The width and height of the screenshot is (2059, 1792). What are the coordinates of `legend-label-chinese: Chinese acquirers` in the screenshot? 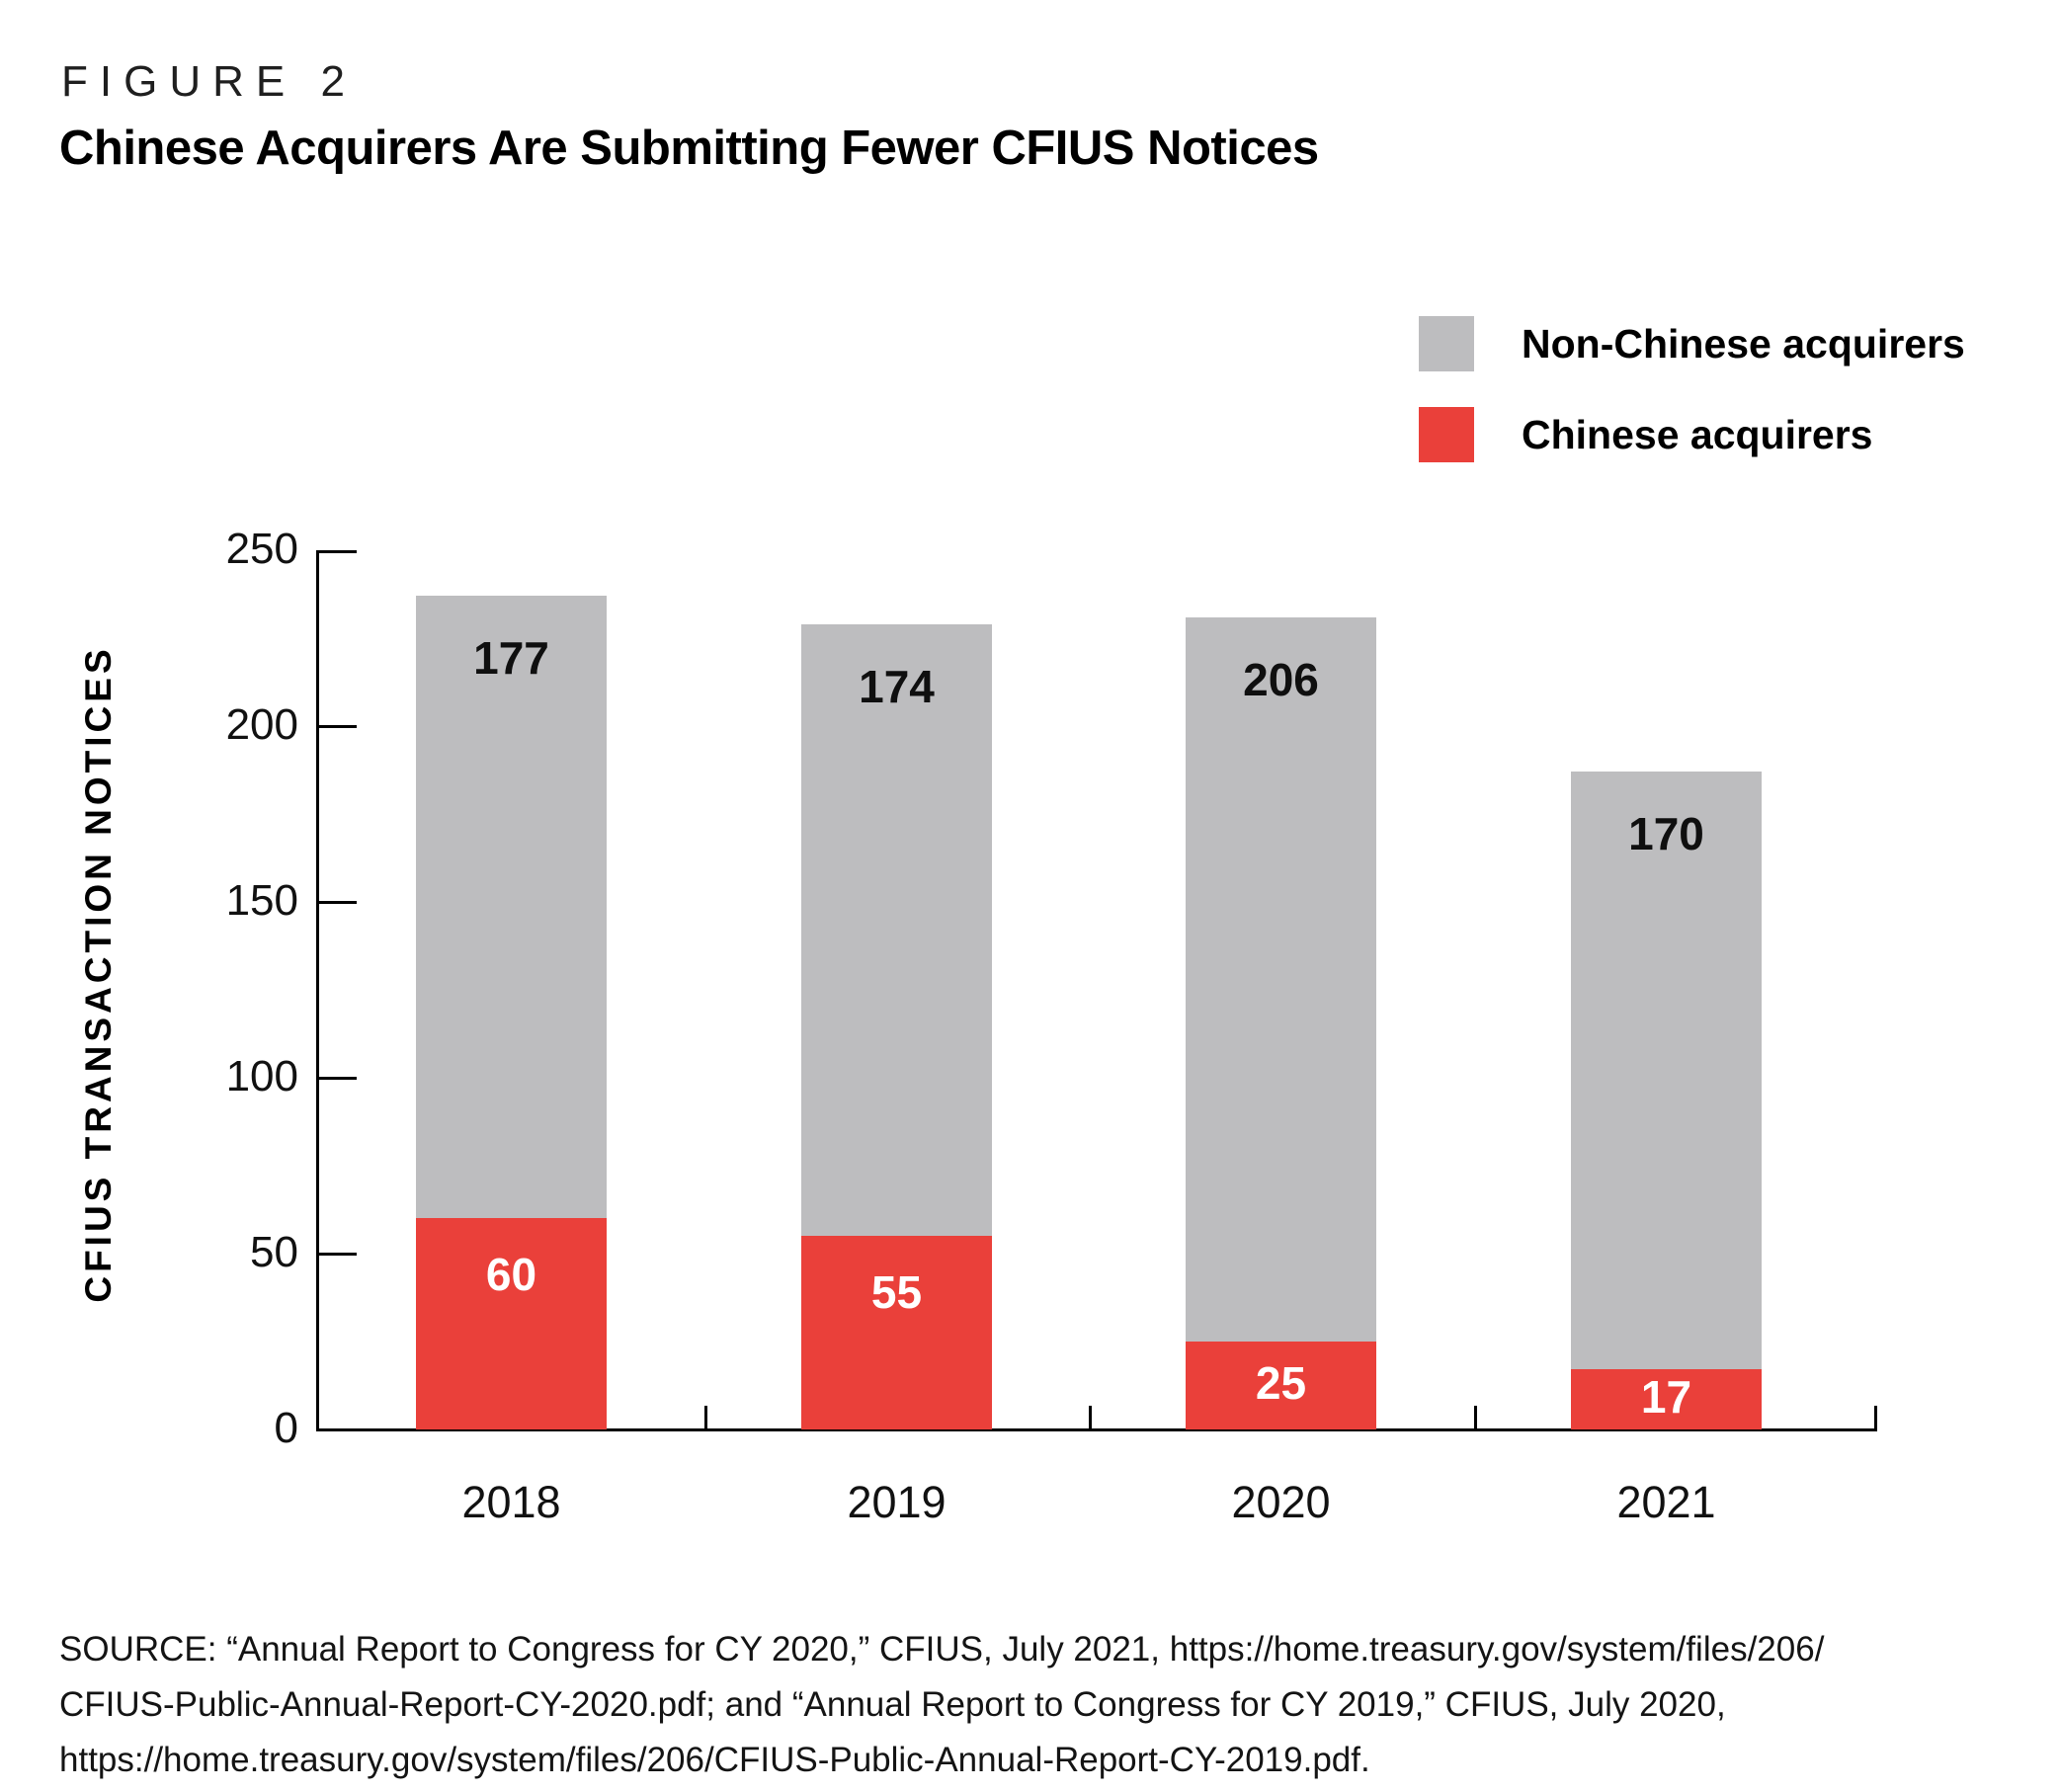 It's located at (1697, 434).